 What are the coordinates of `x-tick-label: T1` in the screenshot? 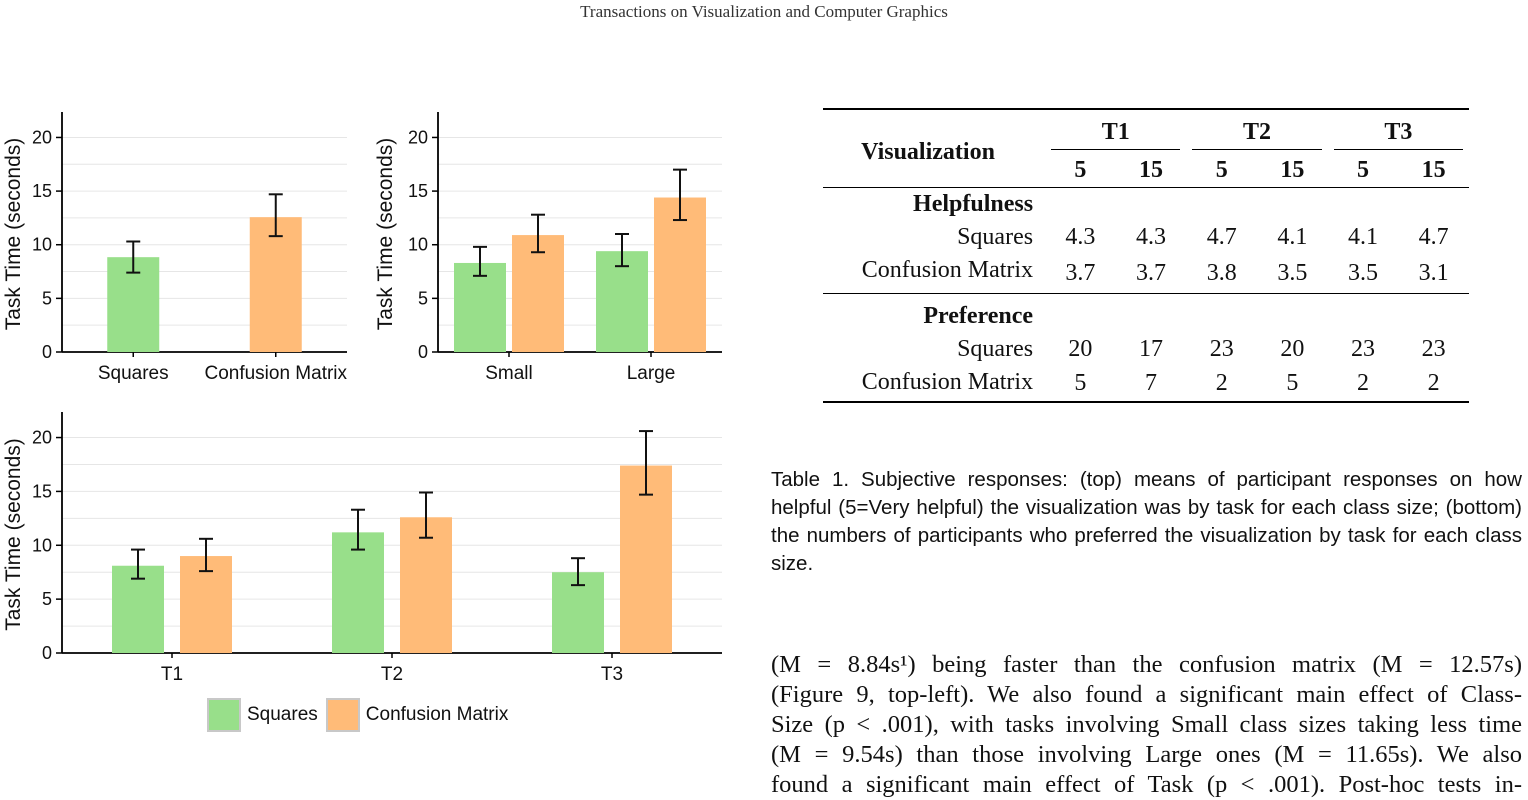 It's located at (172, 674).